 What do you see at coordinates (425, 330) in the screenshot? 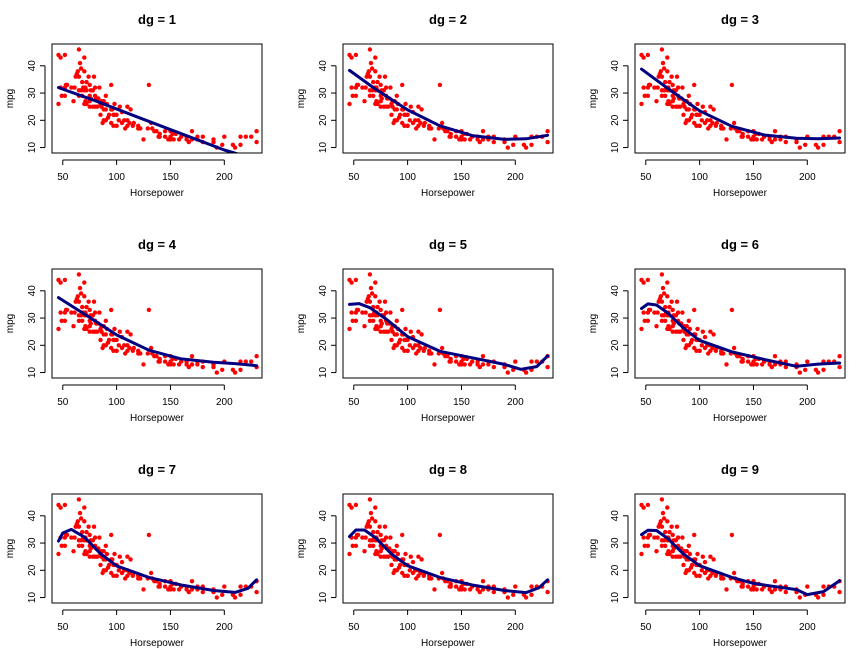
I see `chart-panel-5: dg = 5 50 100 150 200 10 20 30 40 Horsepower mpg` at bounding box center [425, 330].